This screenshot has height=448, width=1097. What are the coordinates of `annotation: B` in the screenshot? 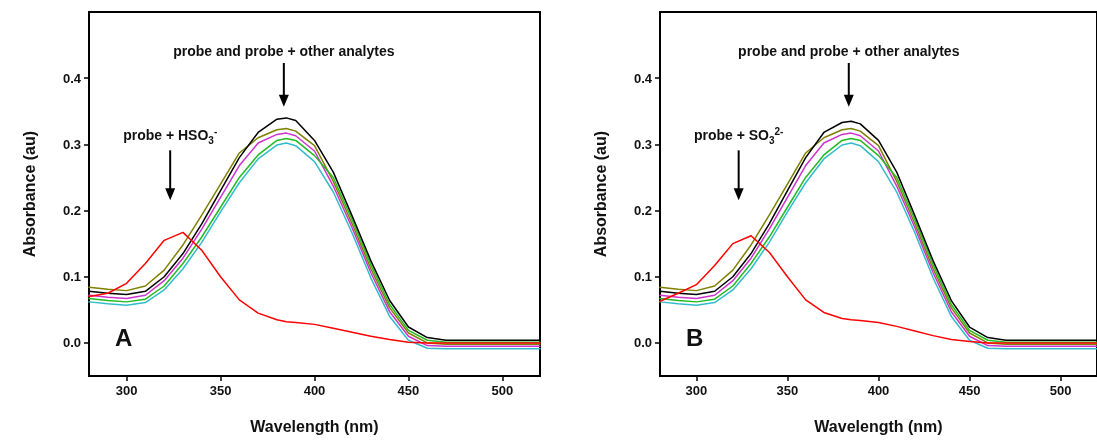 It's located at (695, 338).